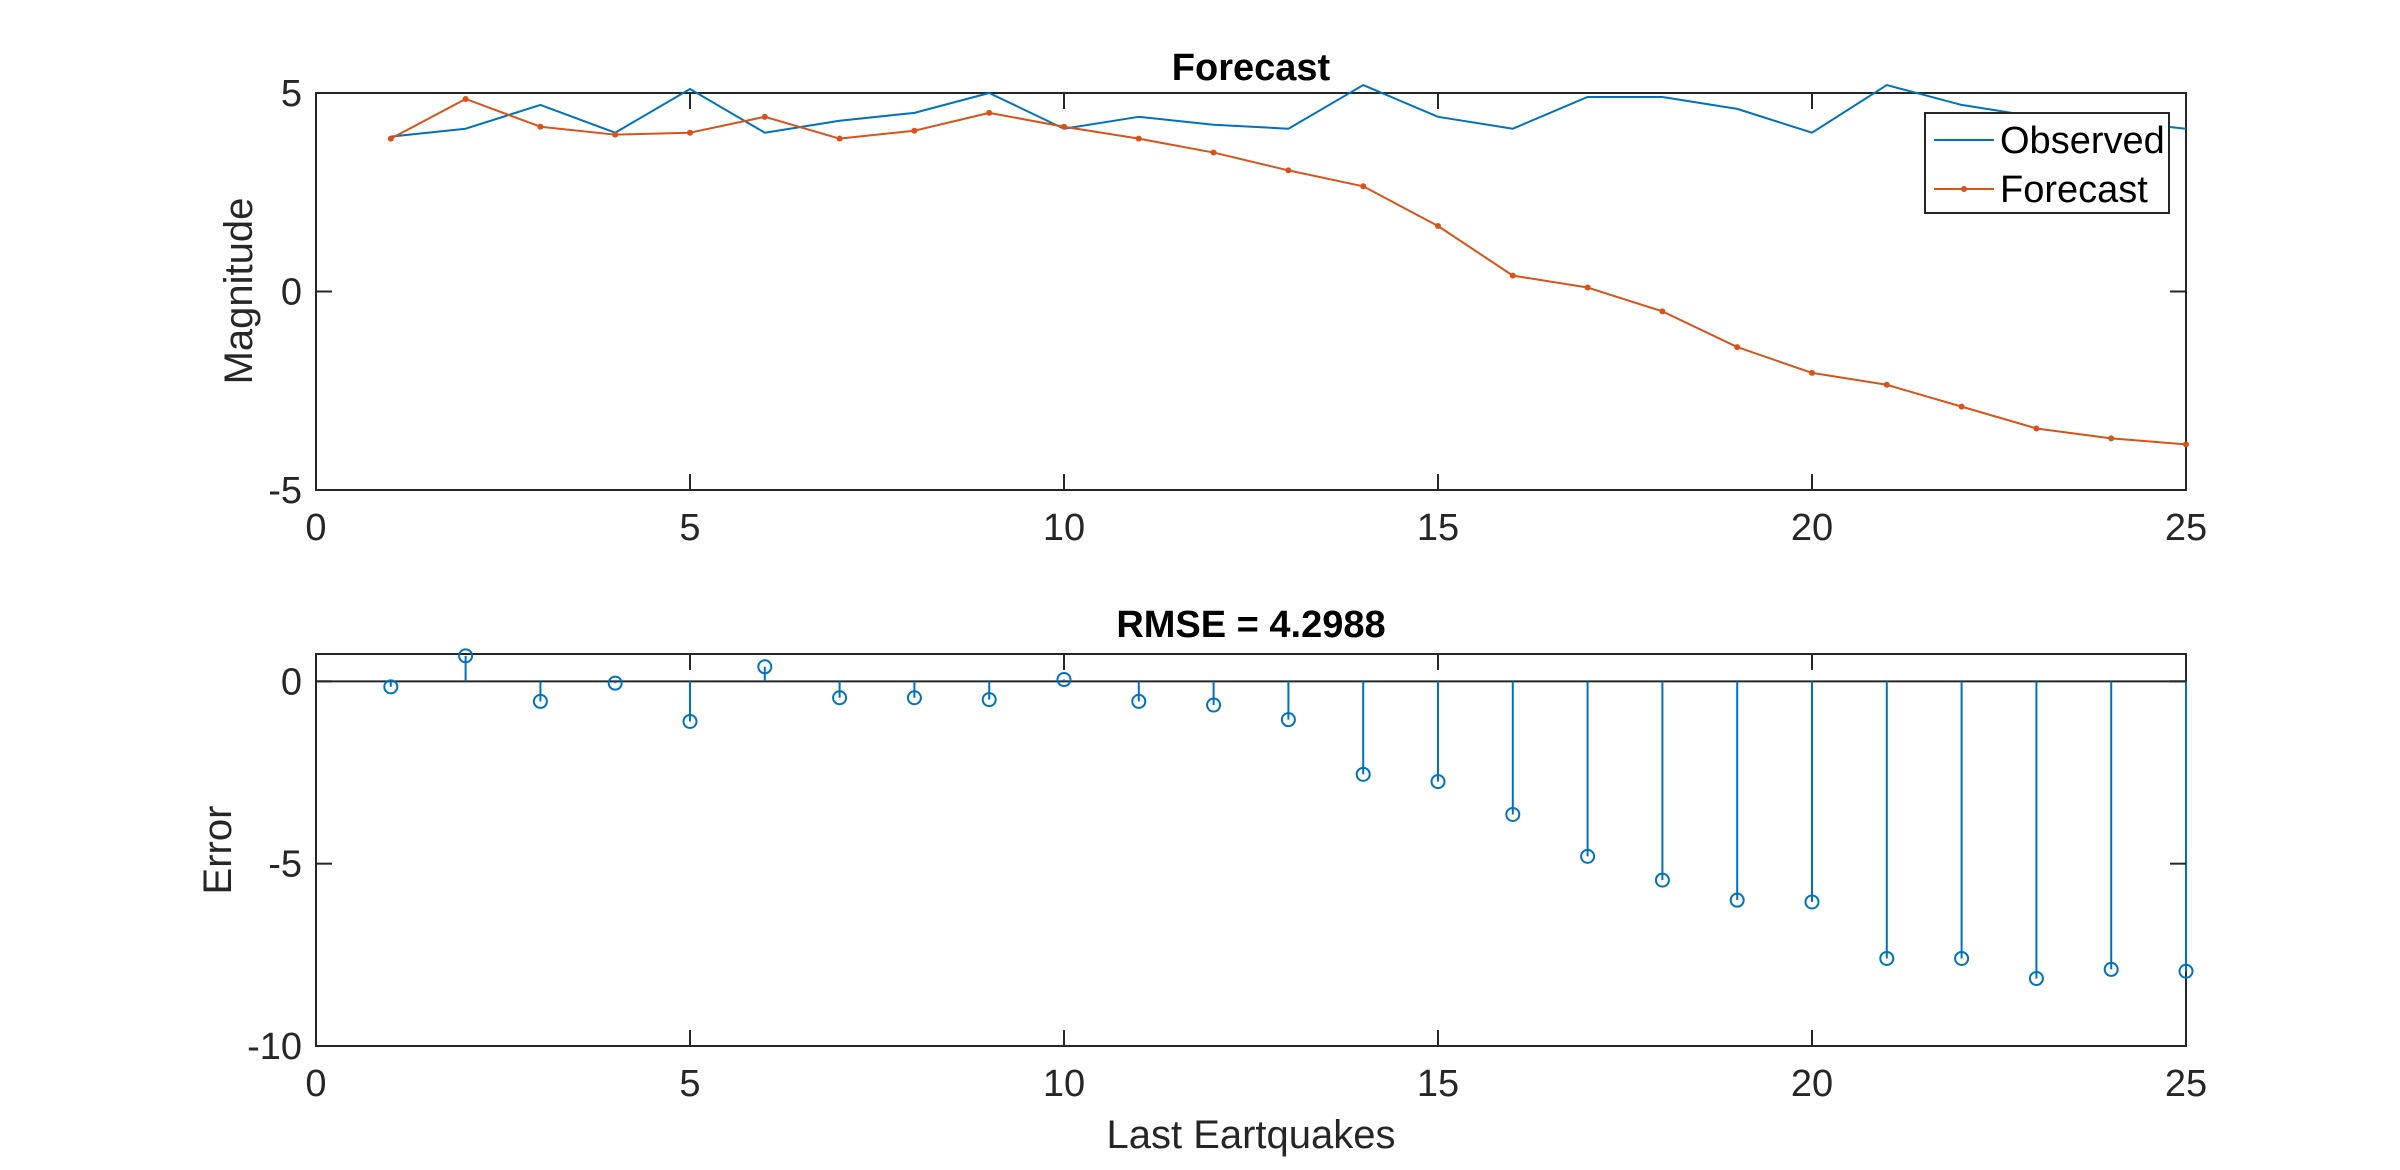 The width and height of the screenshot is (2400, 1170). What do you see at coordinates (1812, 1084) in the screenshot?
I see `error-xtick-label: 20` at bounding box center [1812, 1084].